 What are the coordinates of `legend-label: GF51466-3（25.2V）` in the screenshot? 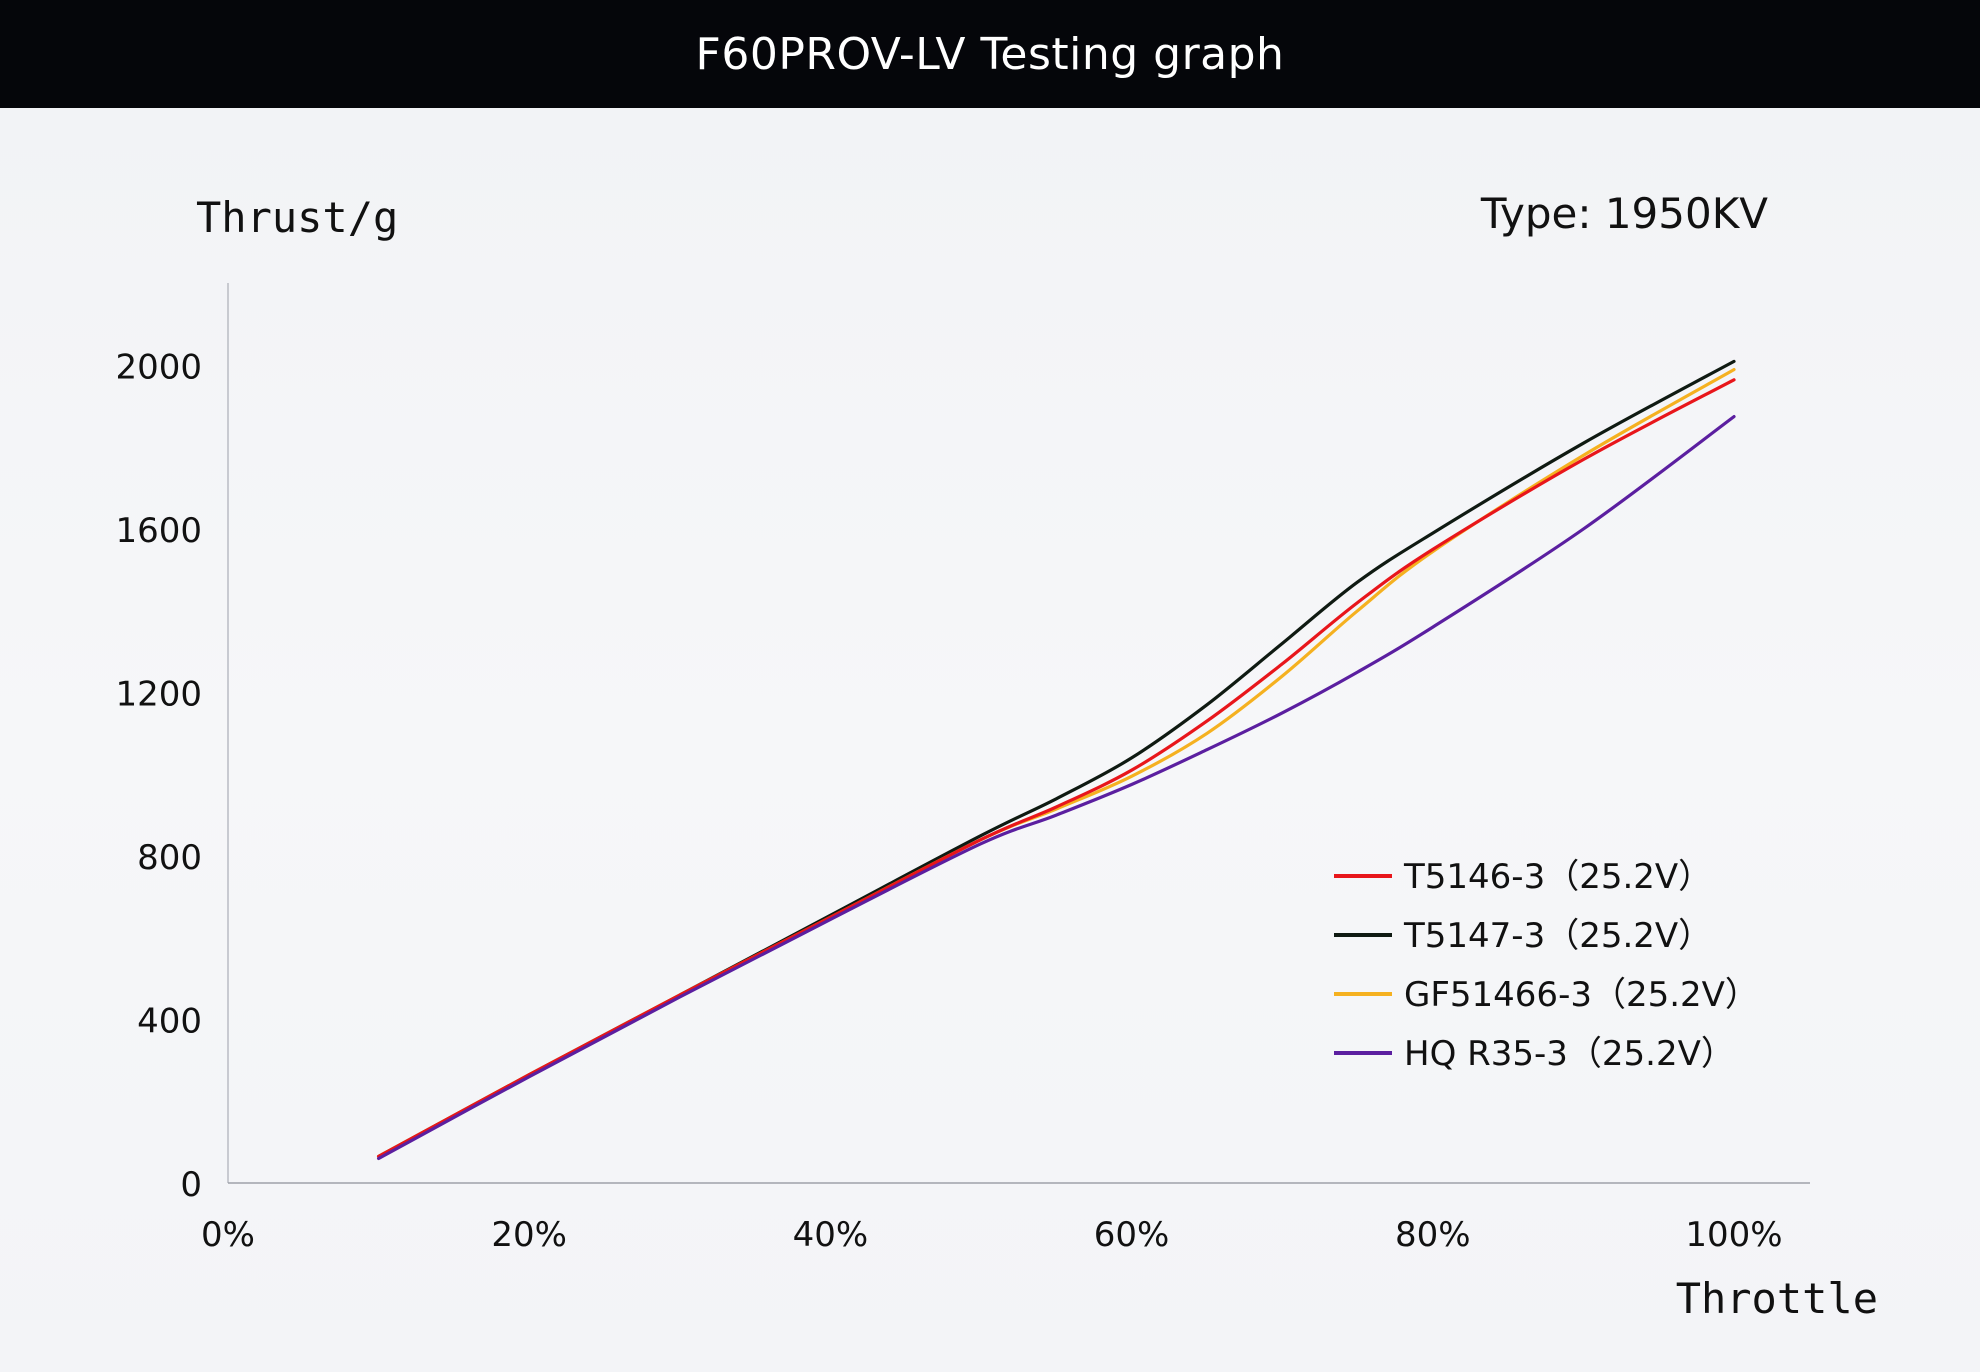 It's located at (1581, 995).